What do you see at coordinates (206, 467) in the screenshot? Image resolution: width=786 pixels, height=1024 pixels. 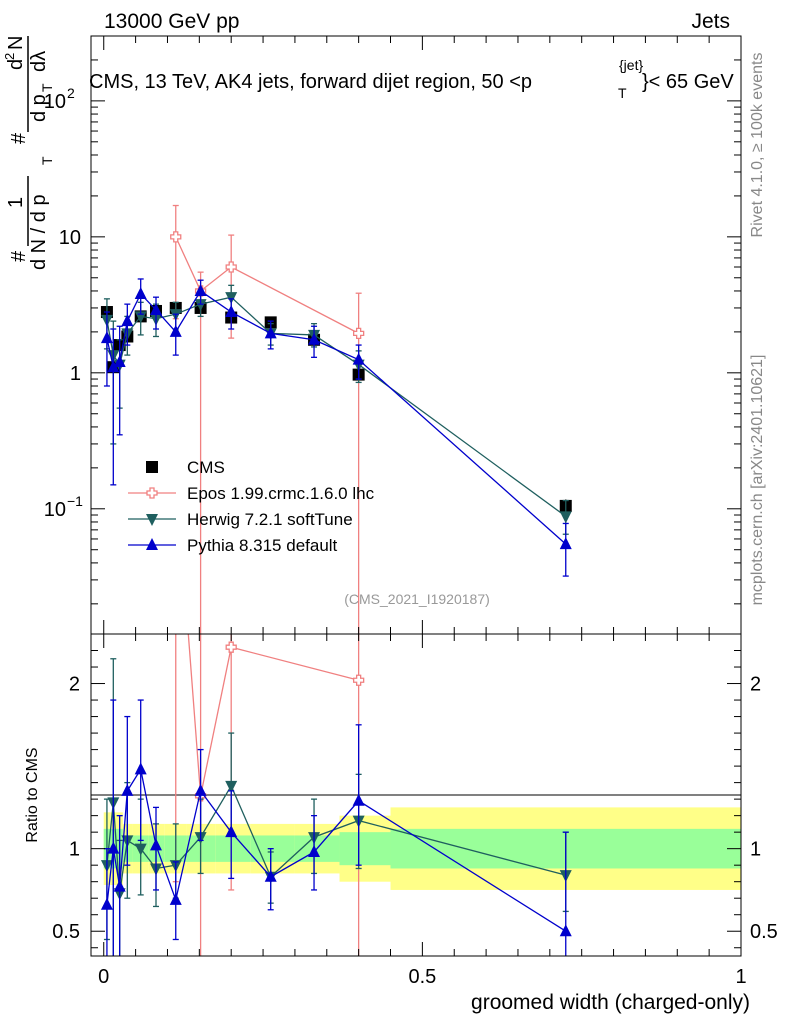 I see `legend-label: CMS` at bounding box center [206, 467].